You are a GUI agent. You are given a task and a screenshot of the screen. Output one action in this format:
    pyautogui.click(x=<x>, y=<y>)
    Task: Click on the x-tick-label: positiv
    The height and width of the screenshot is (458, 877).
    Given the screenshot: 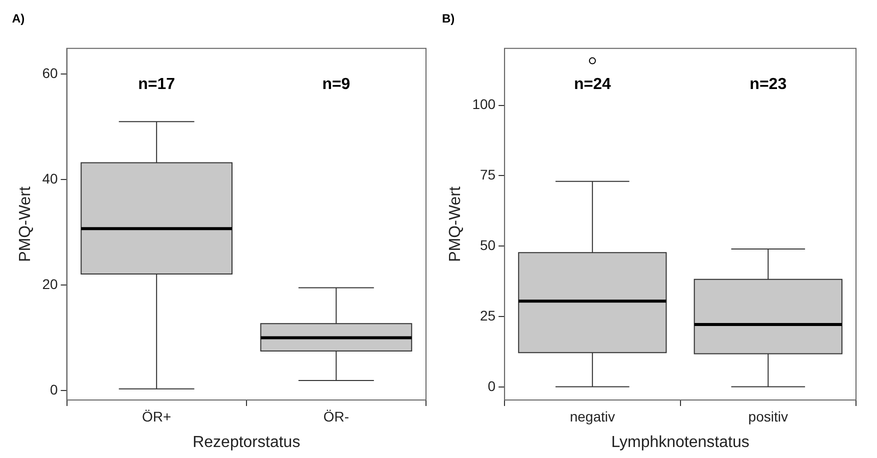 What is the action you would take?
    pyautogui.click(x=768, y=416)
    